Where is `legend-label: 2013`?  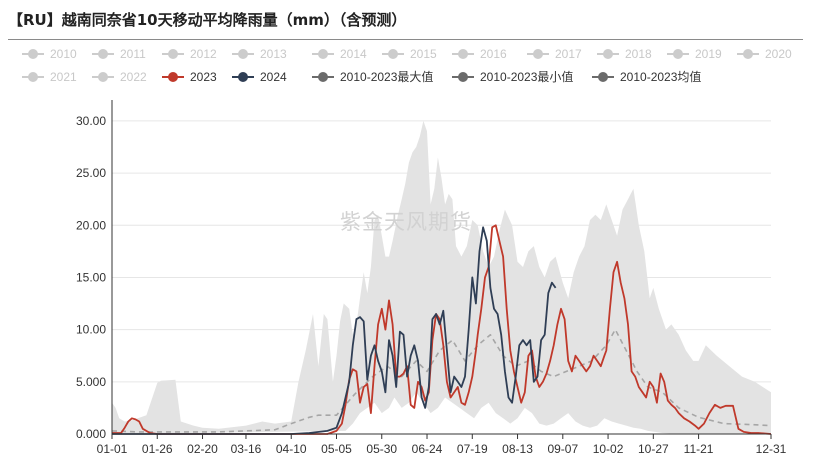
legend-label: 2013 is located at coordinates (273, 53).